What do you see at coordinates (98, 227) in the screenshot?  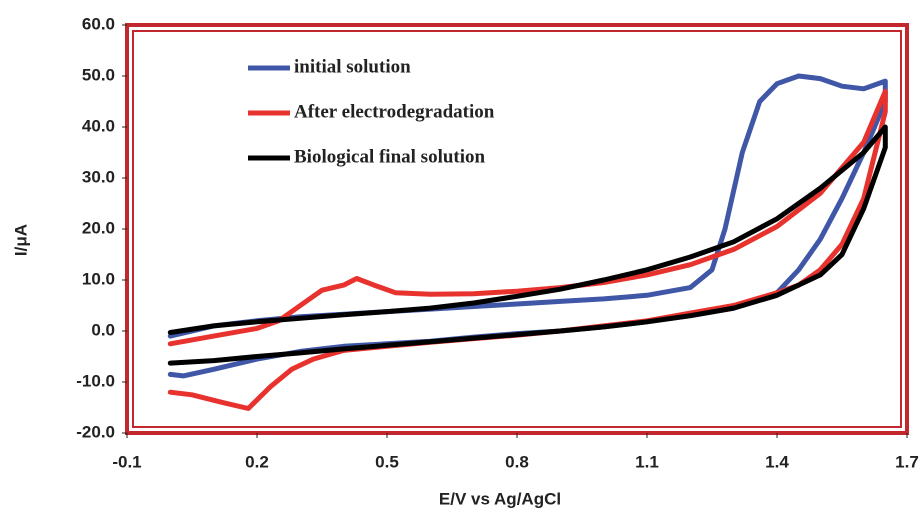 I see `y-tick-label: 20.0` at bounding box center [98, 227].